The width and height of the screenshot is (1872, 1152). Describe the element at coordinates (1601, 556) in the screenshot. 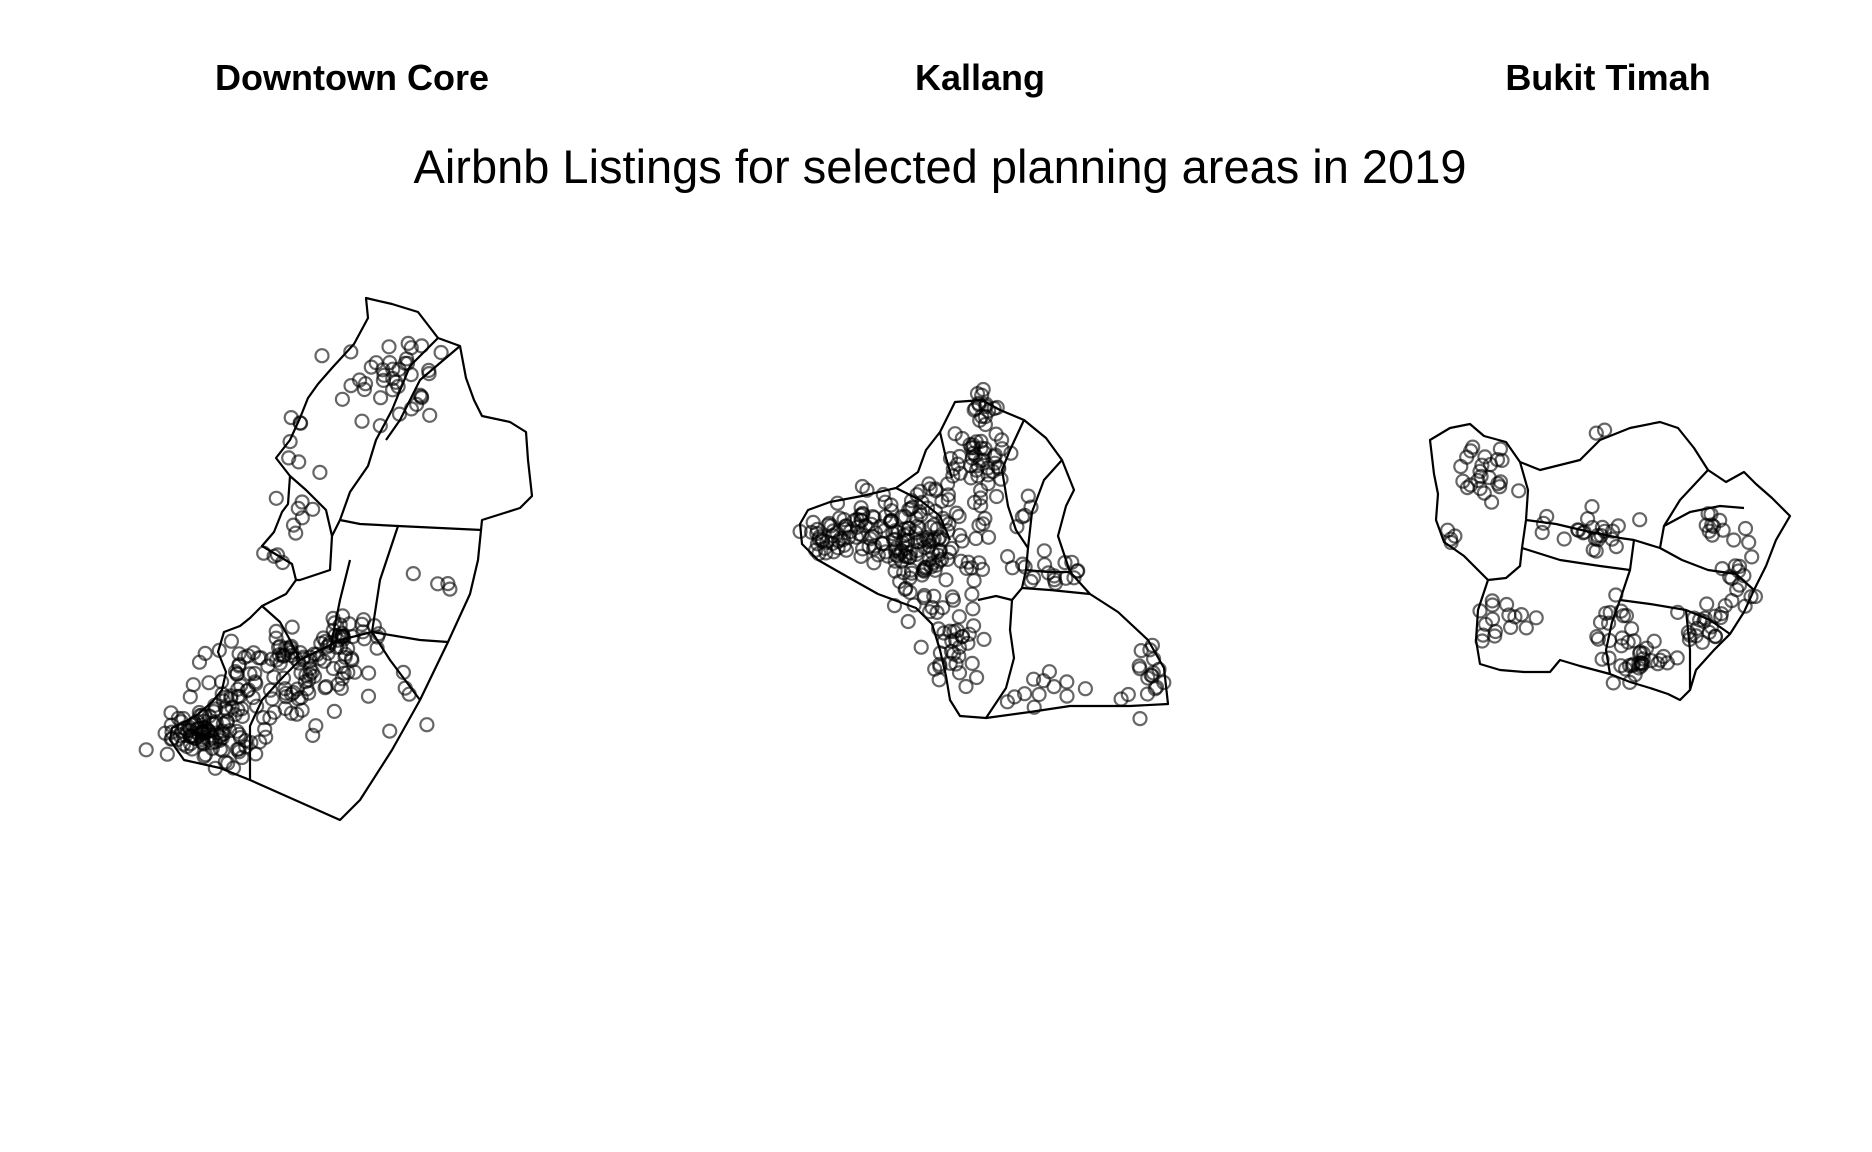

I see `listing-points-bukit-timah` at that location.